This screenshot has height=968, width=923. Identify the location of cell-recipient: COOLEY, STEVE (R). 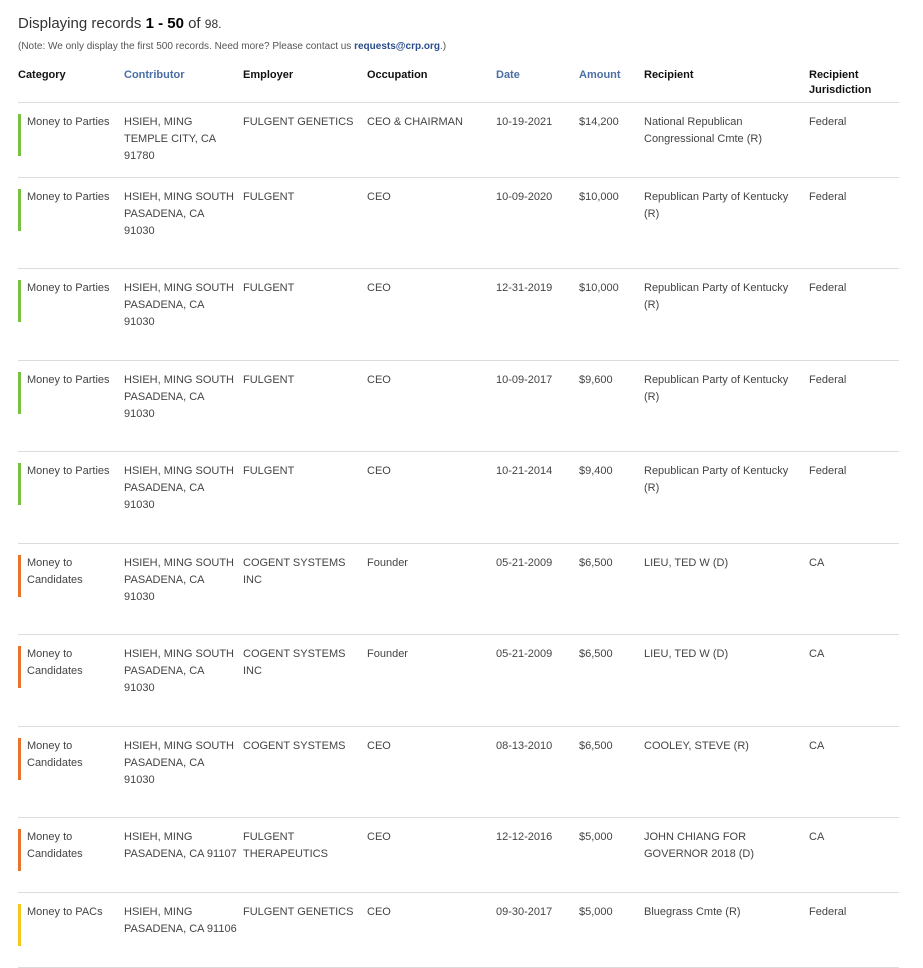
(726, 772).